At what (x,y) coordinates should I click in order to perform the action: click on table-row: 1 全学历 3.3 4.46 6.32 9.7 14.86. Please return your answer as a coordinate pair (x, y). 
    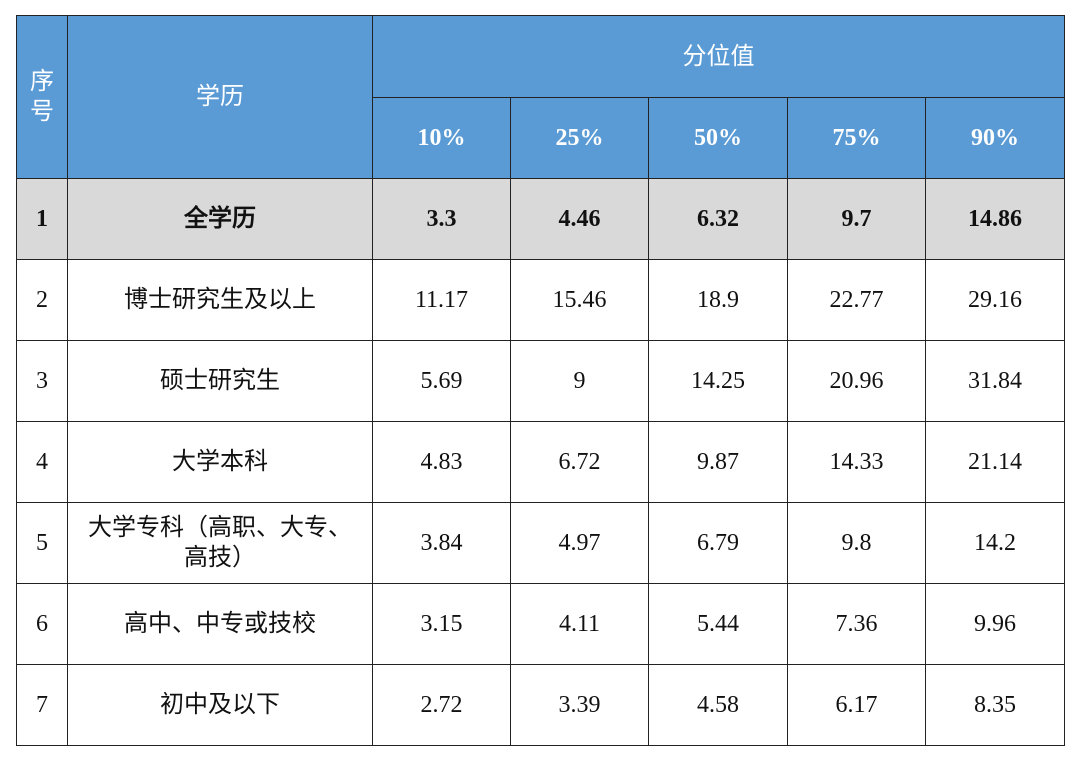
    Looking at the image, I should click on (541, 219).